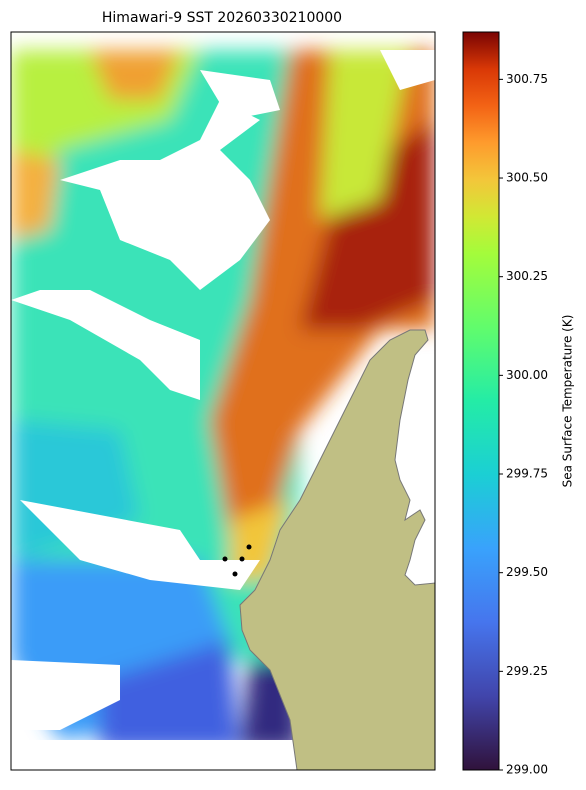  I want to click on colorbar-tick-label: 300.25, so click(527, 276).